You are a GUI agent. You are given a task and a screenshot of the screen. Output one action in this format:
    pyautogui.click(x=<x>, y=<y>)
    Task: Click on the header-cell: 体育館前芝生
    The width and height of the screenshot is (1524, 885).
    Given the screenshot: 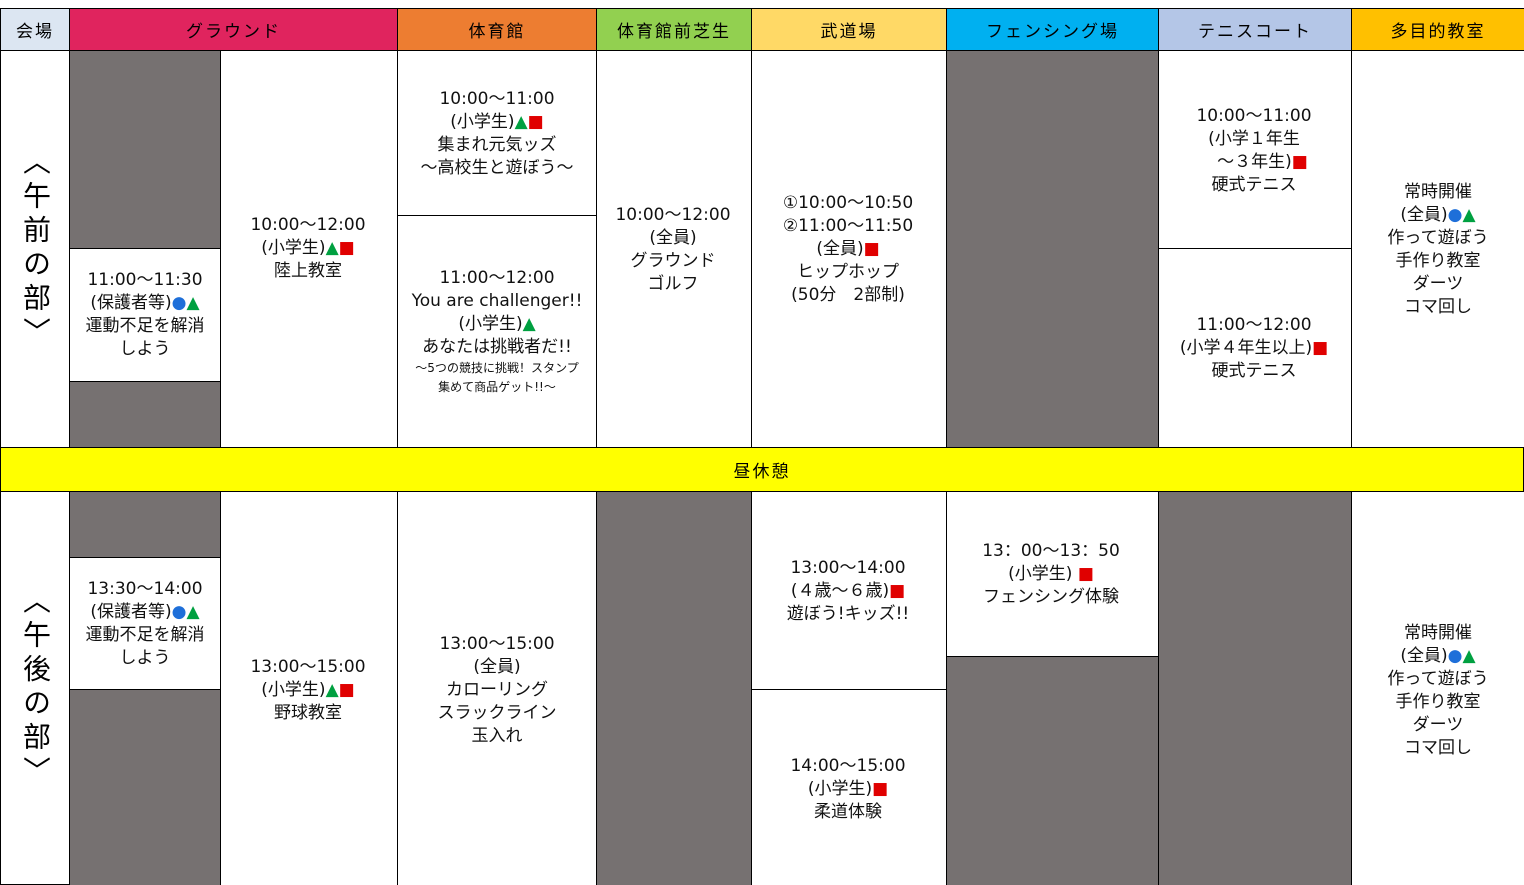 What is the action you would take?
    pyautogui.click(x=674, y=29)
    